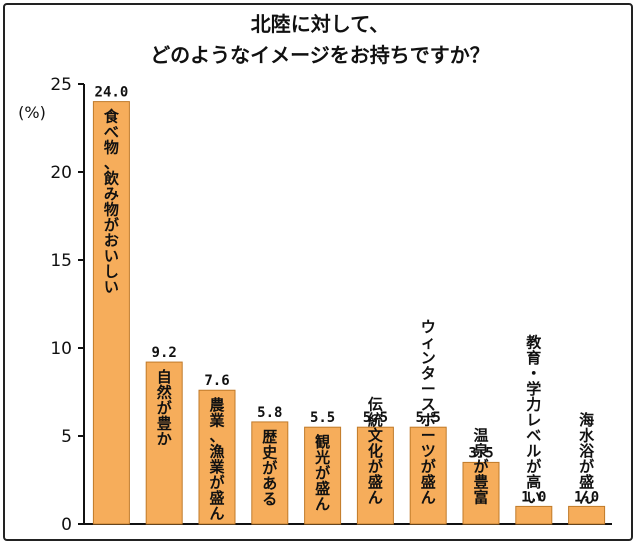 This screenshot has height=548, width=640. Describe the element at coordinates (587, 459) in the screenshot. I see `x-category-label: 海水浴が盛ん` at that location.